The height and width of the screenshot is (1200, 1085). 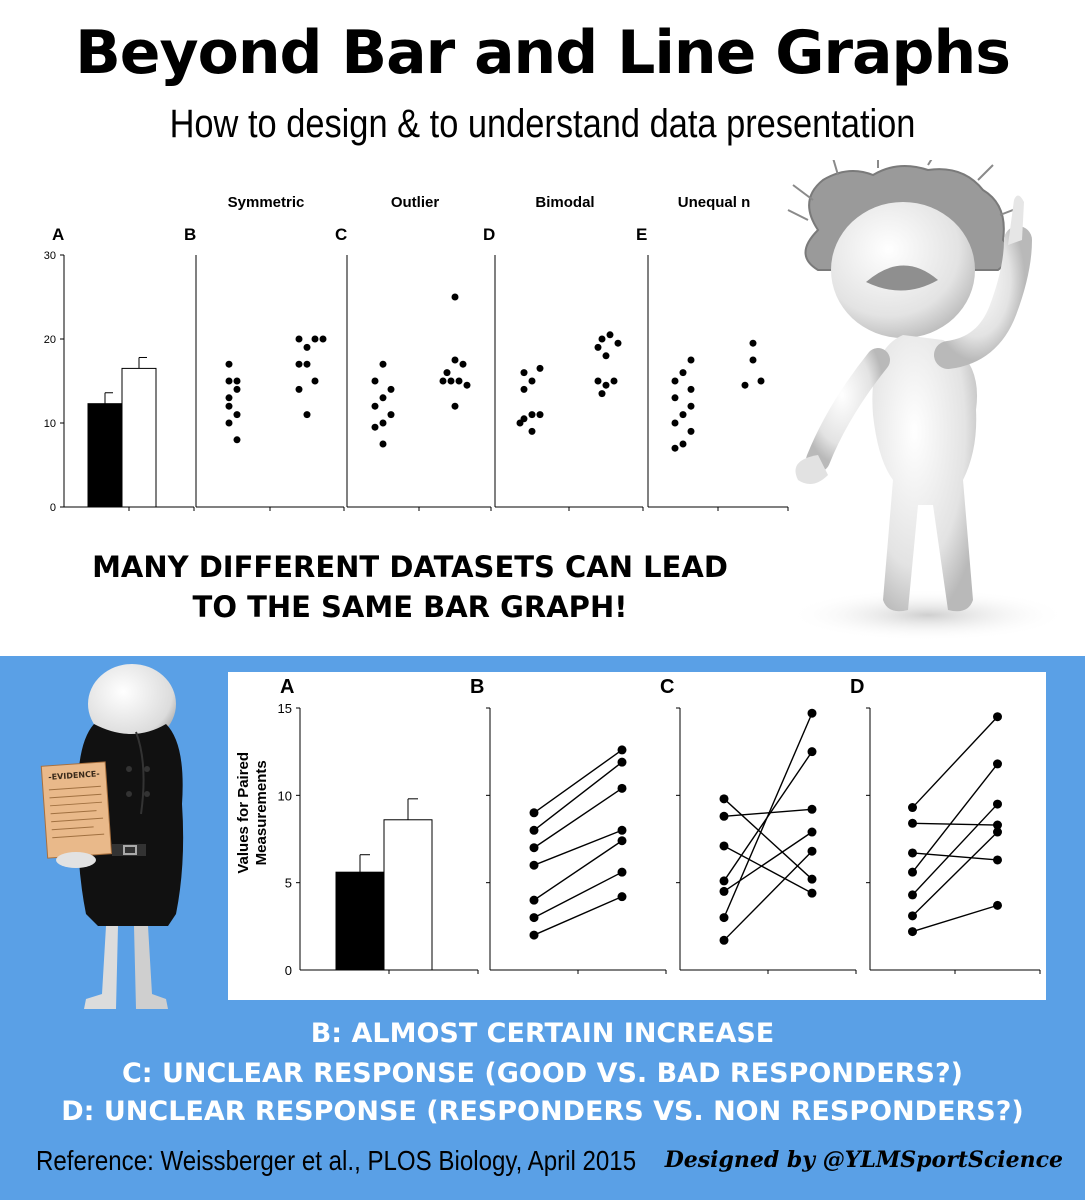 What do you see at coordinates (564, 202) in the screenshot?
I see `panel-title-d: Bimodal` at bounding box center [564, 202].